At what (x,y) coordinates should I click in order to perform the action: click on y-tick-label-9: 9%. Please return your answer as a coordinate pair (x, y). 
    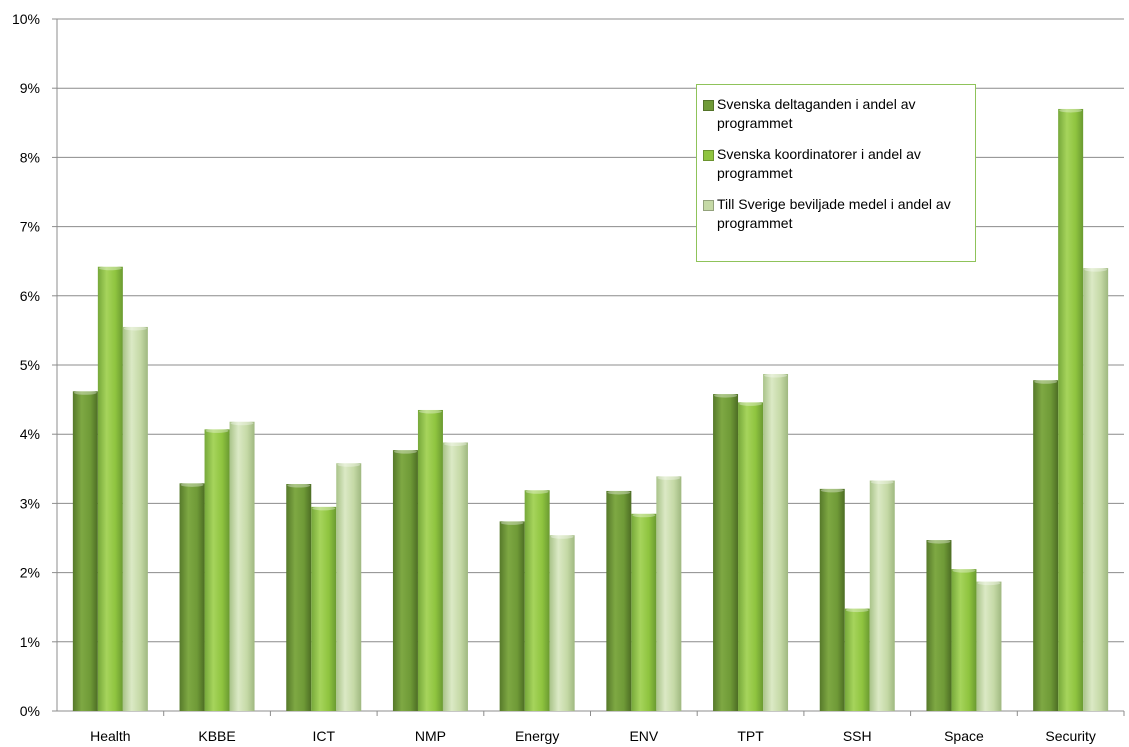
    Looking at the image, I should click on (30, 88).